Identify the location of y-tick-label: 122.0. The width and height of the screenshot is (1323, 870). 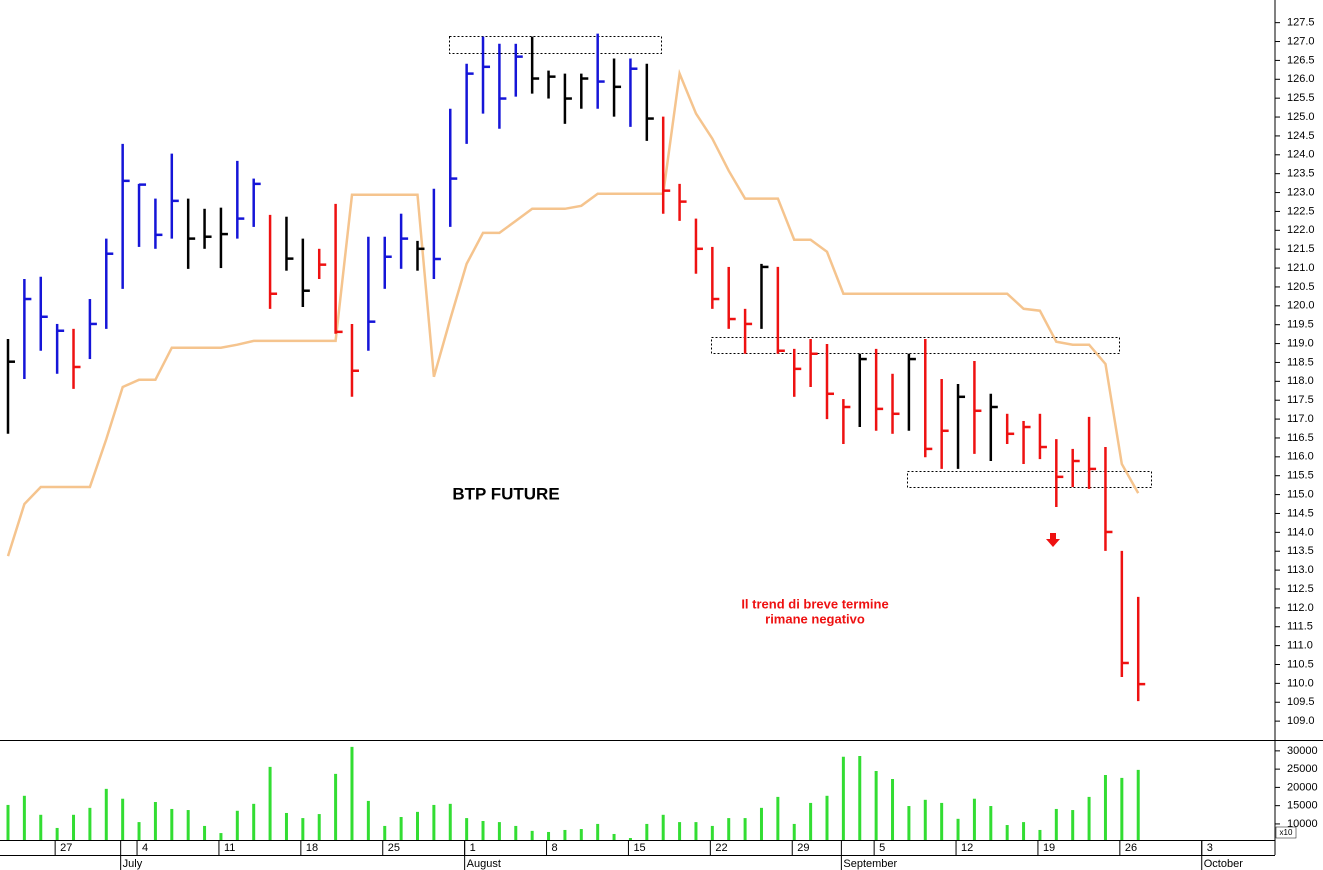
(1301, 230).